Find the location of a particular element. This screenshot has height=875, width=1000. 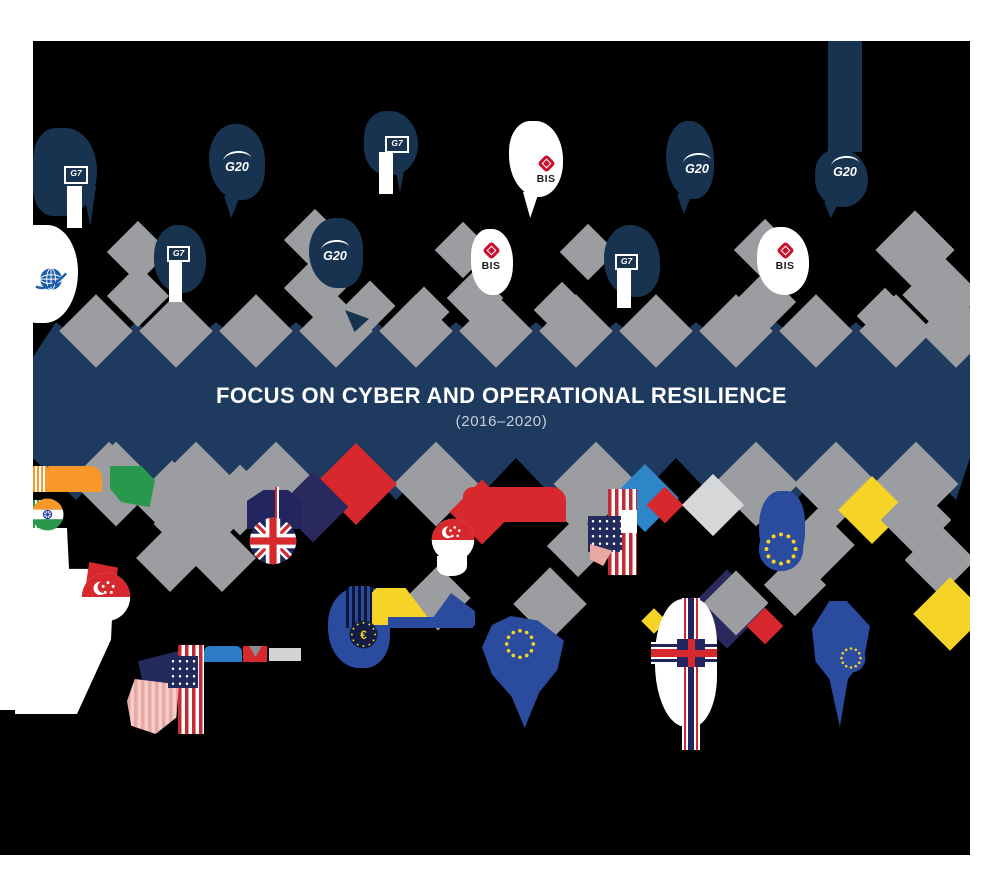

banner-subtitle: (2016–2020) is located at coordinates (501, 421).